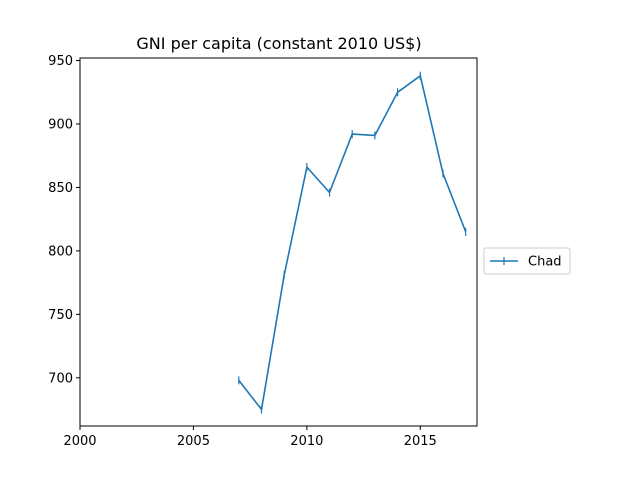 The height and width of the screenshot is (480, 640). Describe the element at coordinates (420, 441) in the screenshot. I see `x-tick-label: 2015` at that location.